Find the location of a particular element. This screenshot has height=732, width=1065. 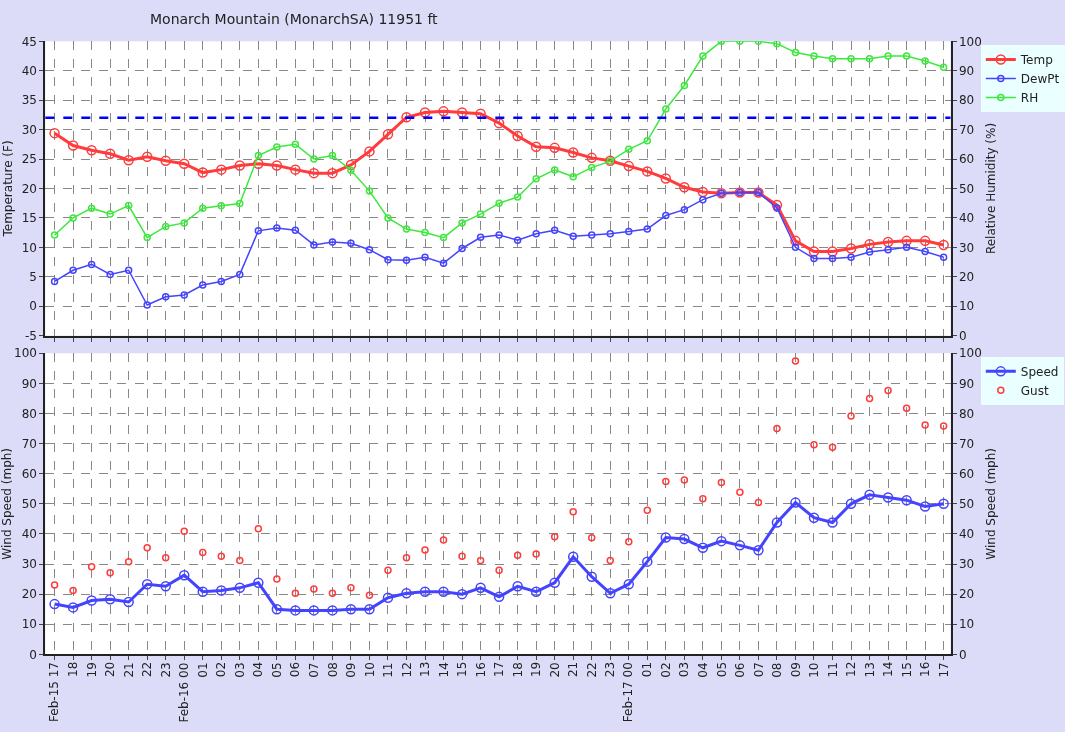

y2-tick-label: 80 is located at coordinates (966, 100).